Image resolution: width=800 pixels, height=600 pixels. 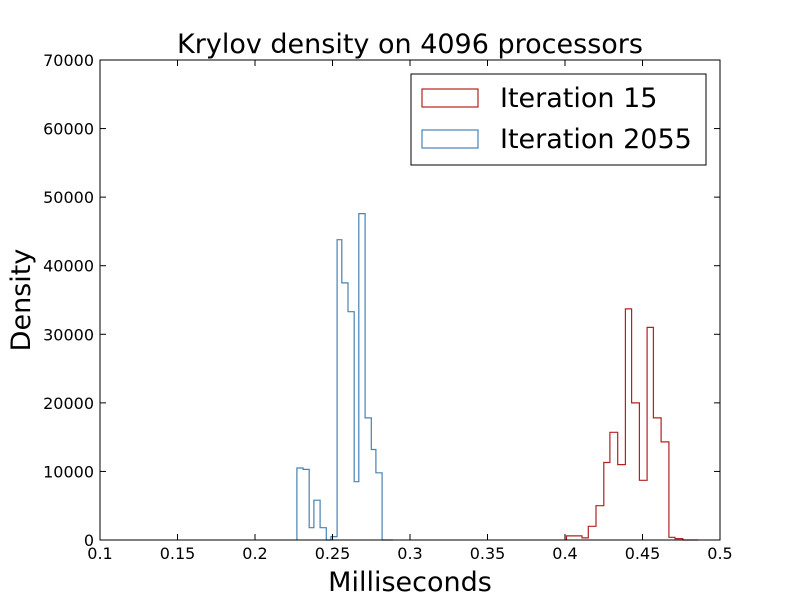 What do you see at coordinates (564, 553) in the screenshot?
I see `x-tick-label: 0.4` at bounding box center [564, 553].